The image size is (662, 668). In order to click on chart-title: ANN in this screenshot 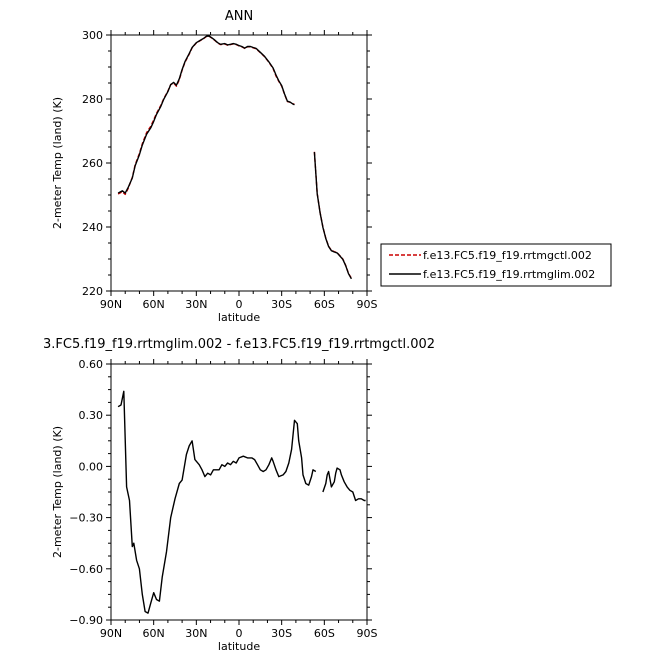, I will do `click(239, 16)`.